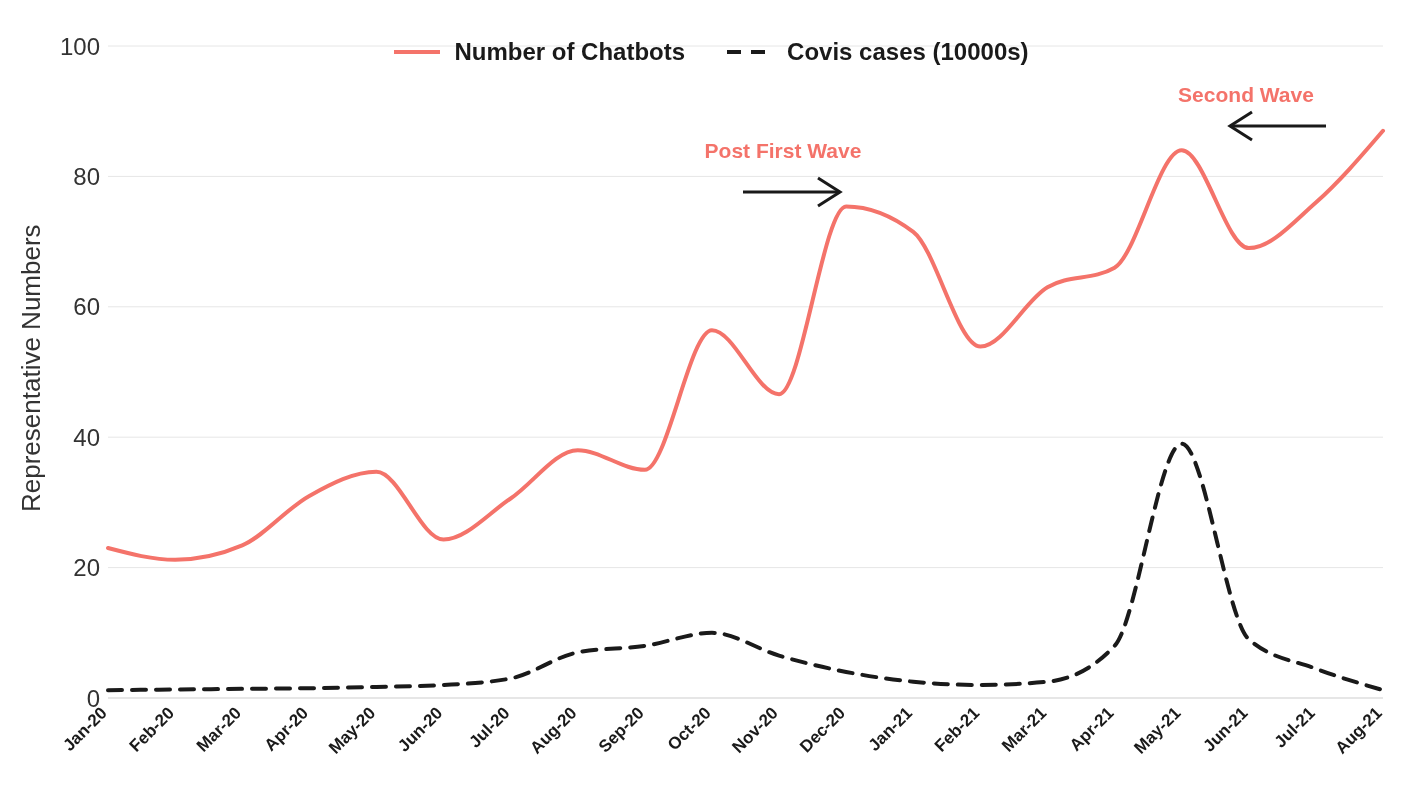  I want to click on y-tick-label: 40, so click(86, 437).